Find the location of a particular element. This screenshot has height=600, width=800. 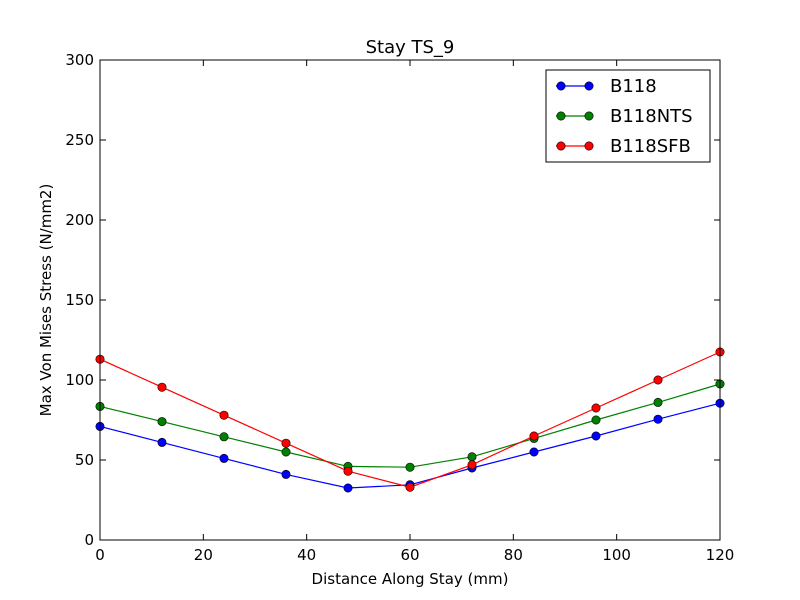

y-axis-label: Max Von Mises Stress (N/mm2) is located at coordinates (46, 300).